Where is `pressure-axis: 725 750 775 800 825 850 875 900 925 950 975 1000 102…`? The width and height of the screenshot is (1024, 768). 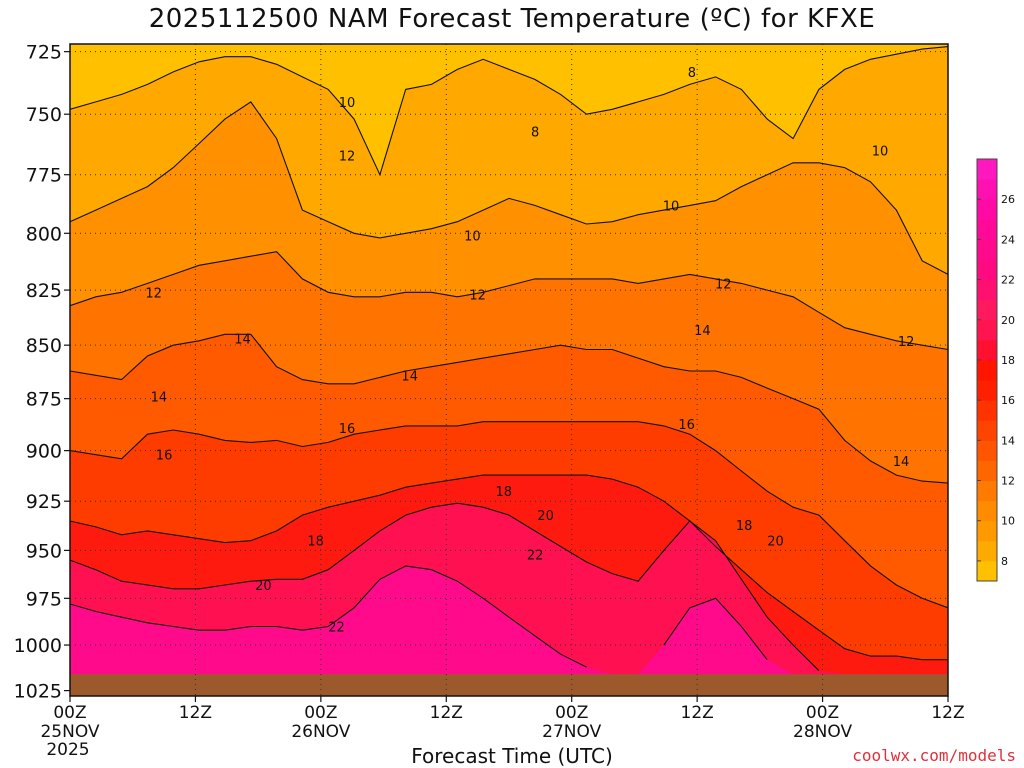
pressure-axis: 725 750 775 800 825 850 875 900 925 950 975 1000 102… is located at coordinates (42, 372).